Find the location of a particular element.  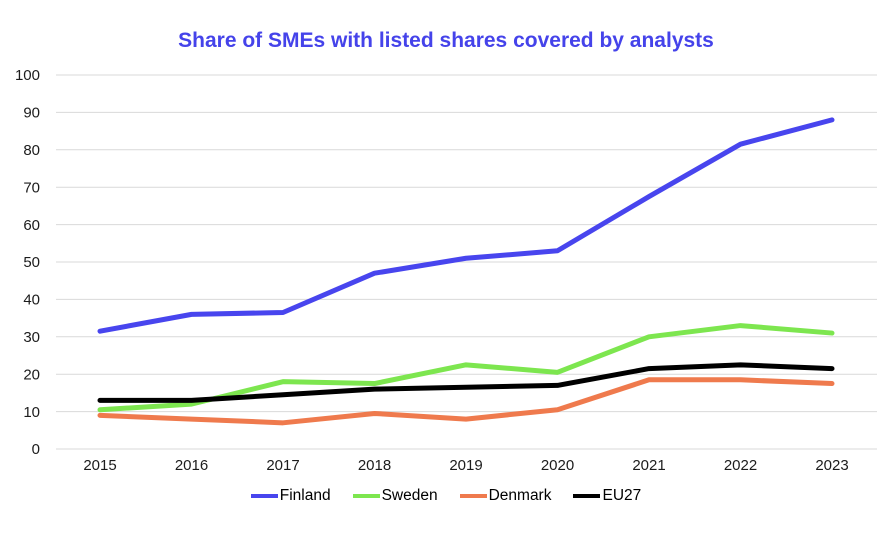

legend-label: Sweden is located at coordinates (409, 495).